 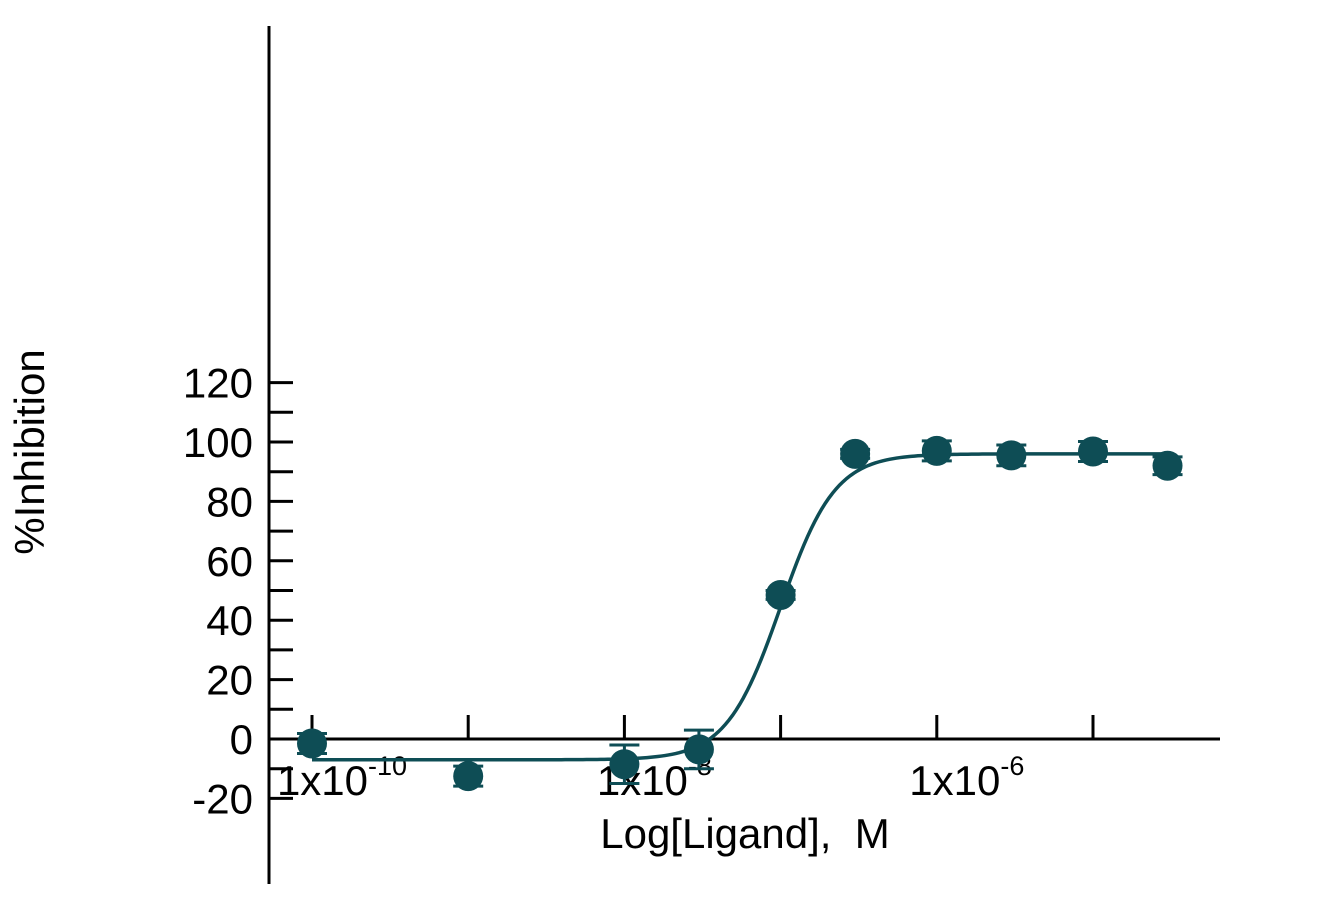 I want to click on x-tick-label: 1x10⁻¹⁰, so click(x=342, y=777).